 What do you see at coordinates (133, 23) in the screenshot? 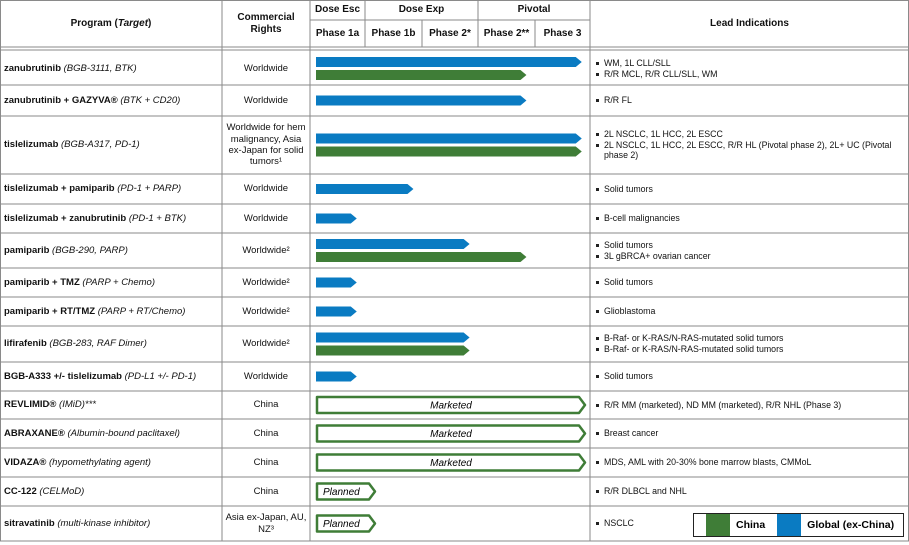
I see `header-text: Target` at bounding box center [133, 23].